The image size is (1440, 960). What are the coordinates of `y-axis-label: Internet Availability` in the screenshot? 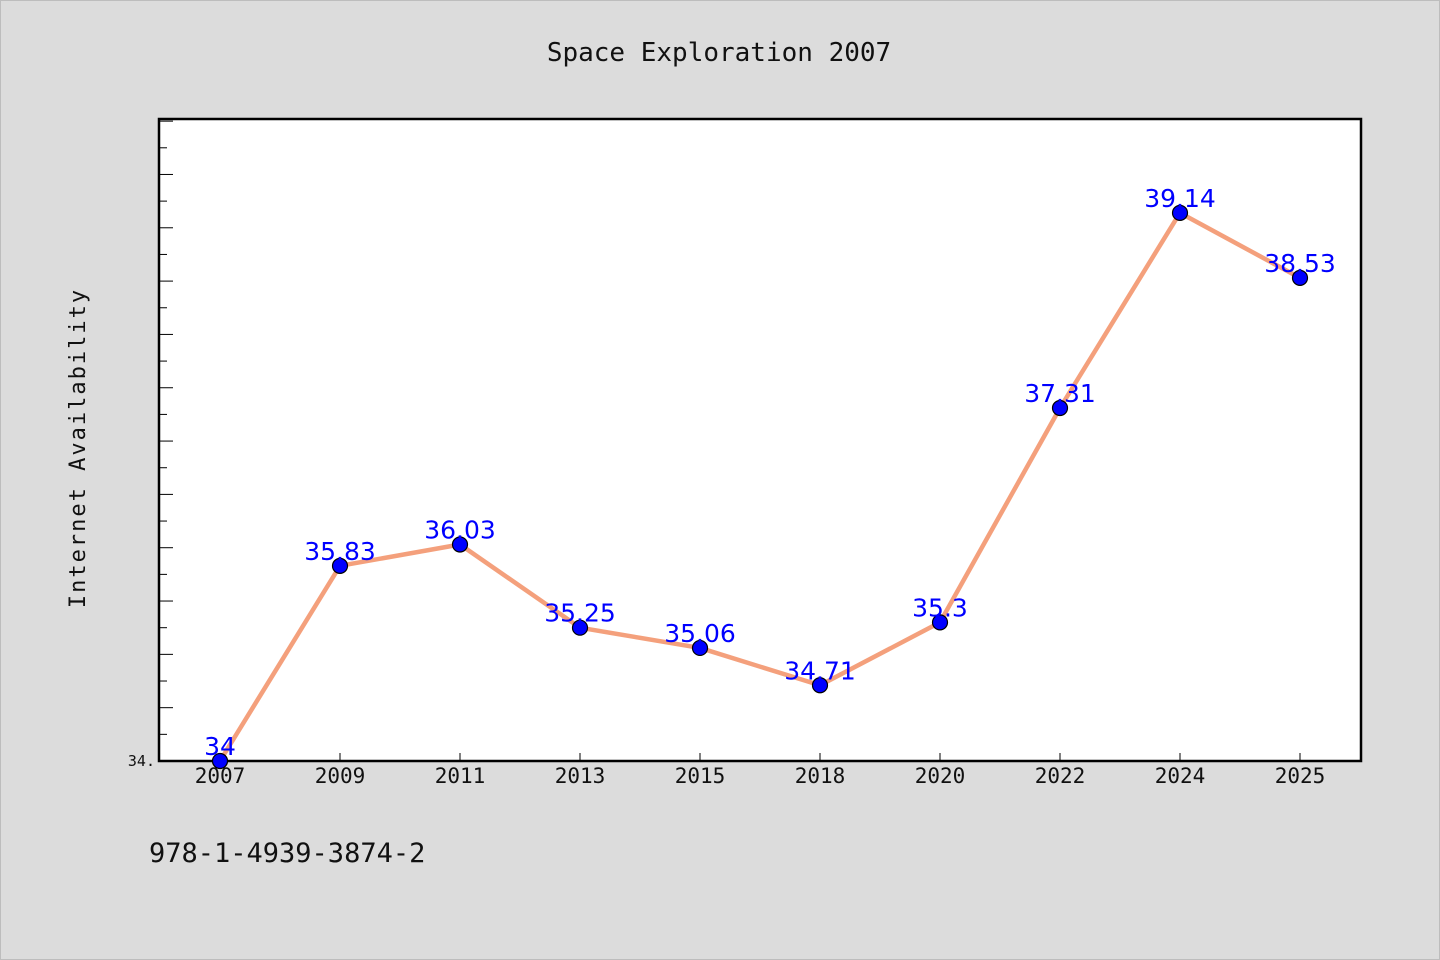 It's located at (78, 448).